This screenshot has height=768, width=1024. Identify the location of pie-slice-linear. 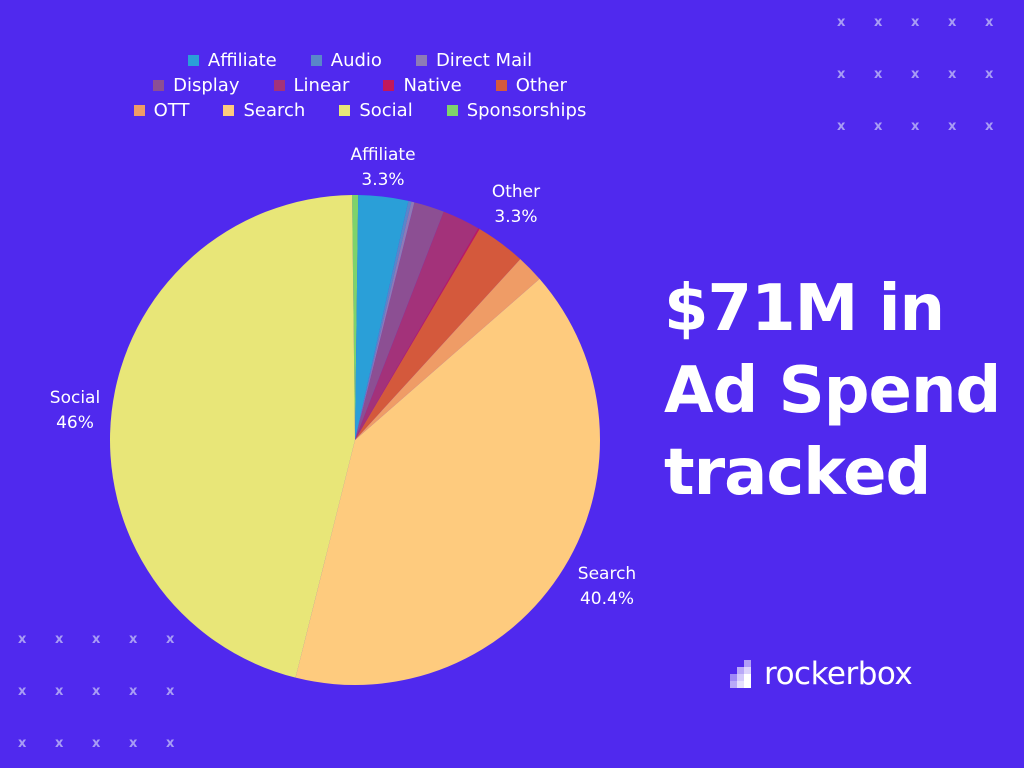
(417, 325).